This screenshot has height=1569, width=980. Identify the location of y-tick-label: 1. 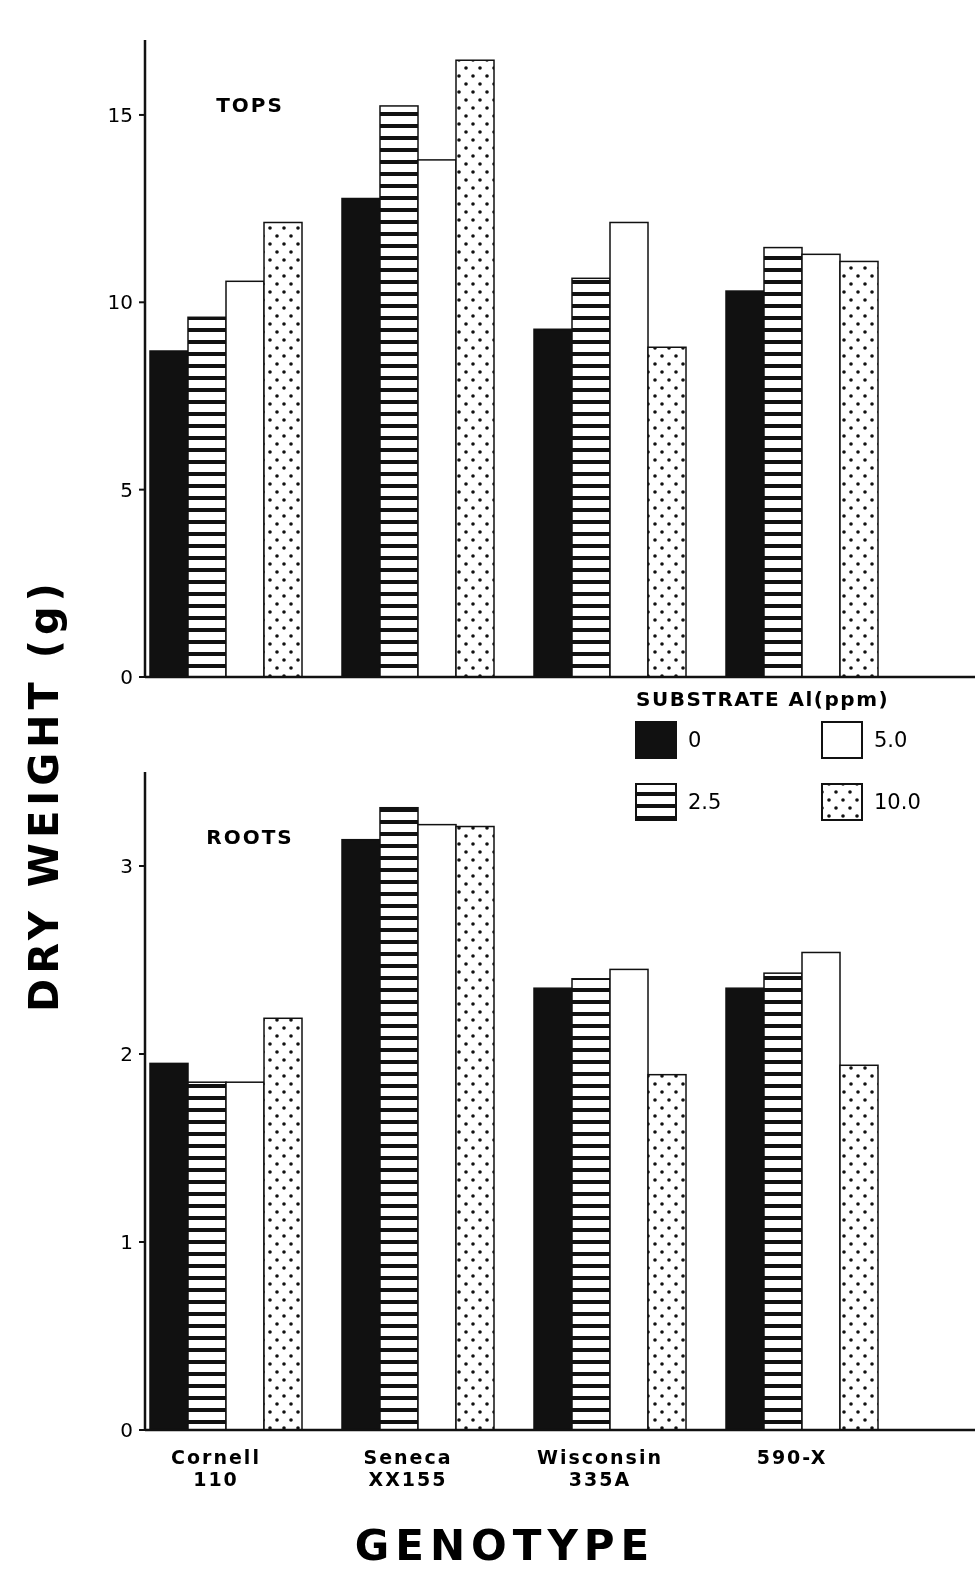
(126, 1242).